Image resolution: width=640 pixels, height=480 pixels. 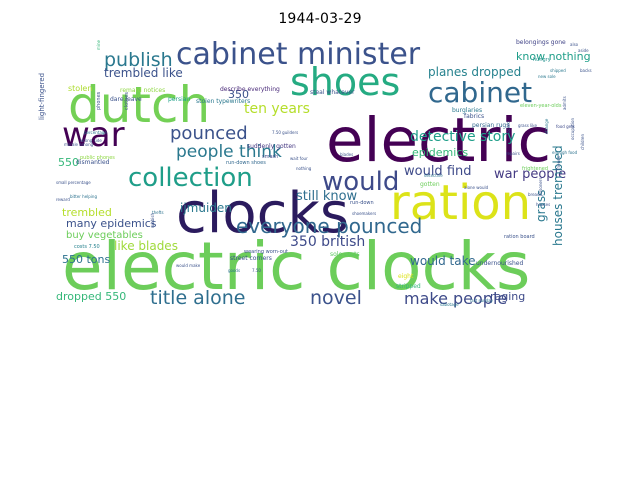 I want to click on word-detective-story: detective story, so click(x=462, y=137).